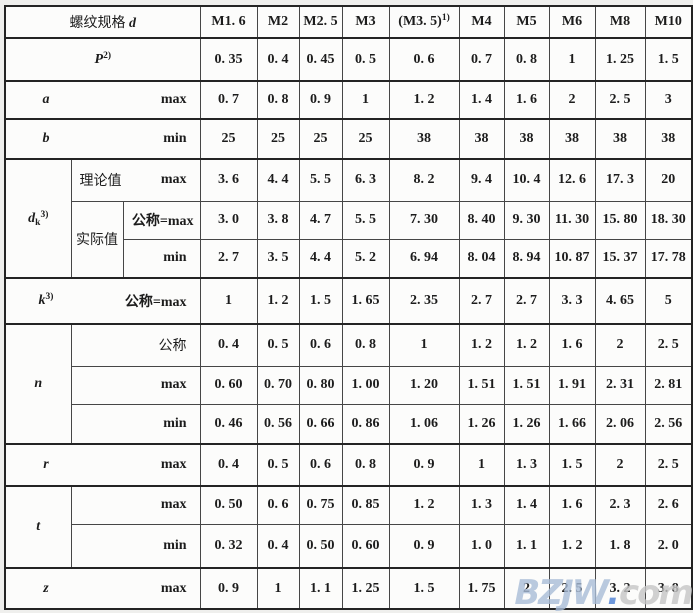 Image resolution: width=693 pixels, height=613 pixels. Describe the element at coordinates (620, 385) in the screenshot. I see `value-cell: 2. 31` at that location.